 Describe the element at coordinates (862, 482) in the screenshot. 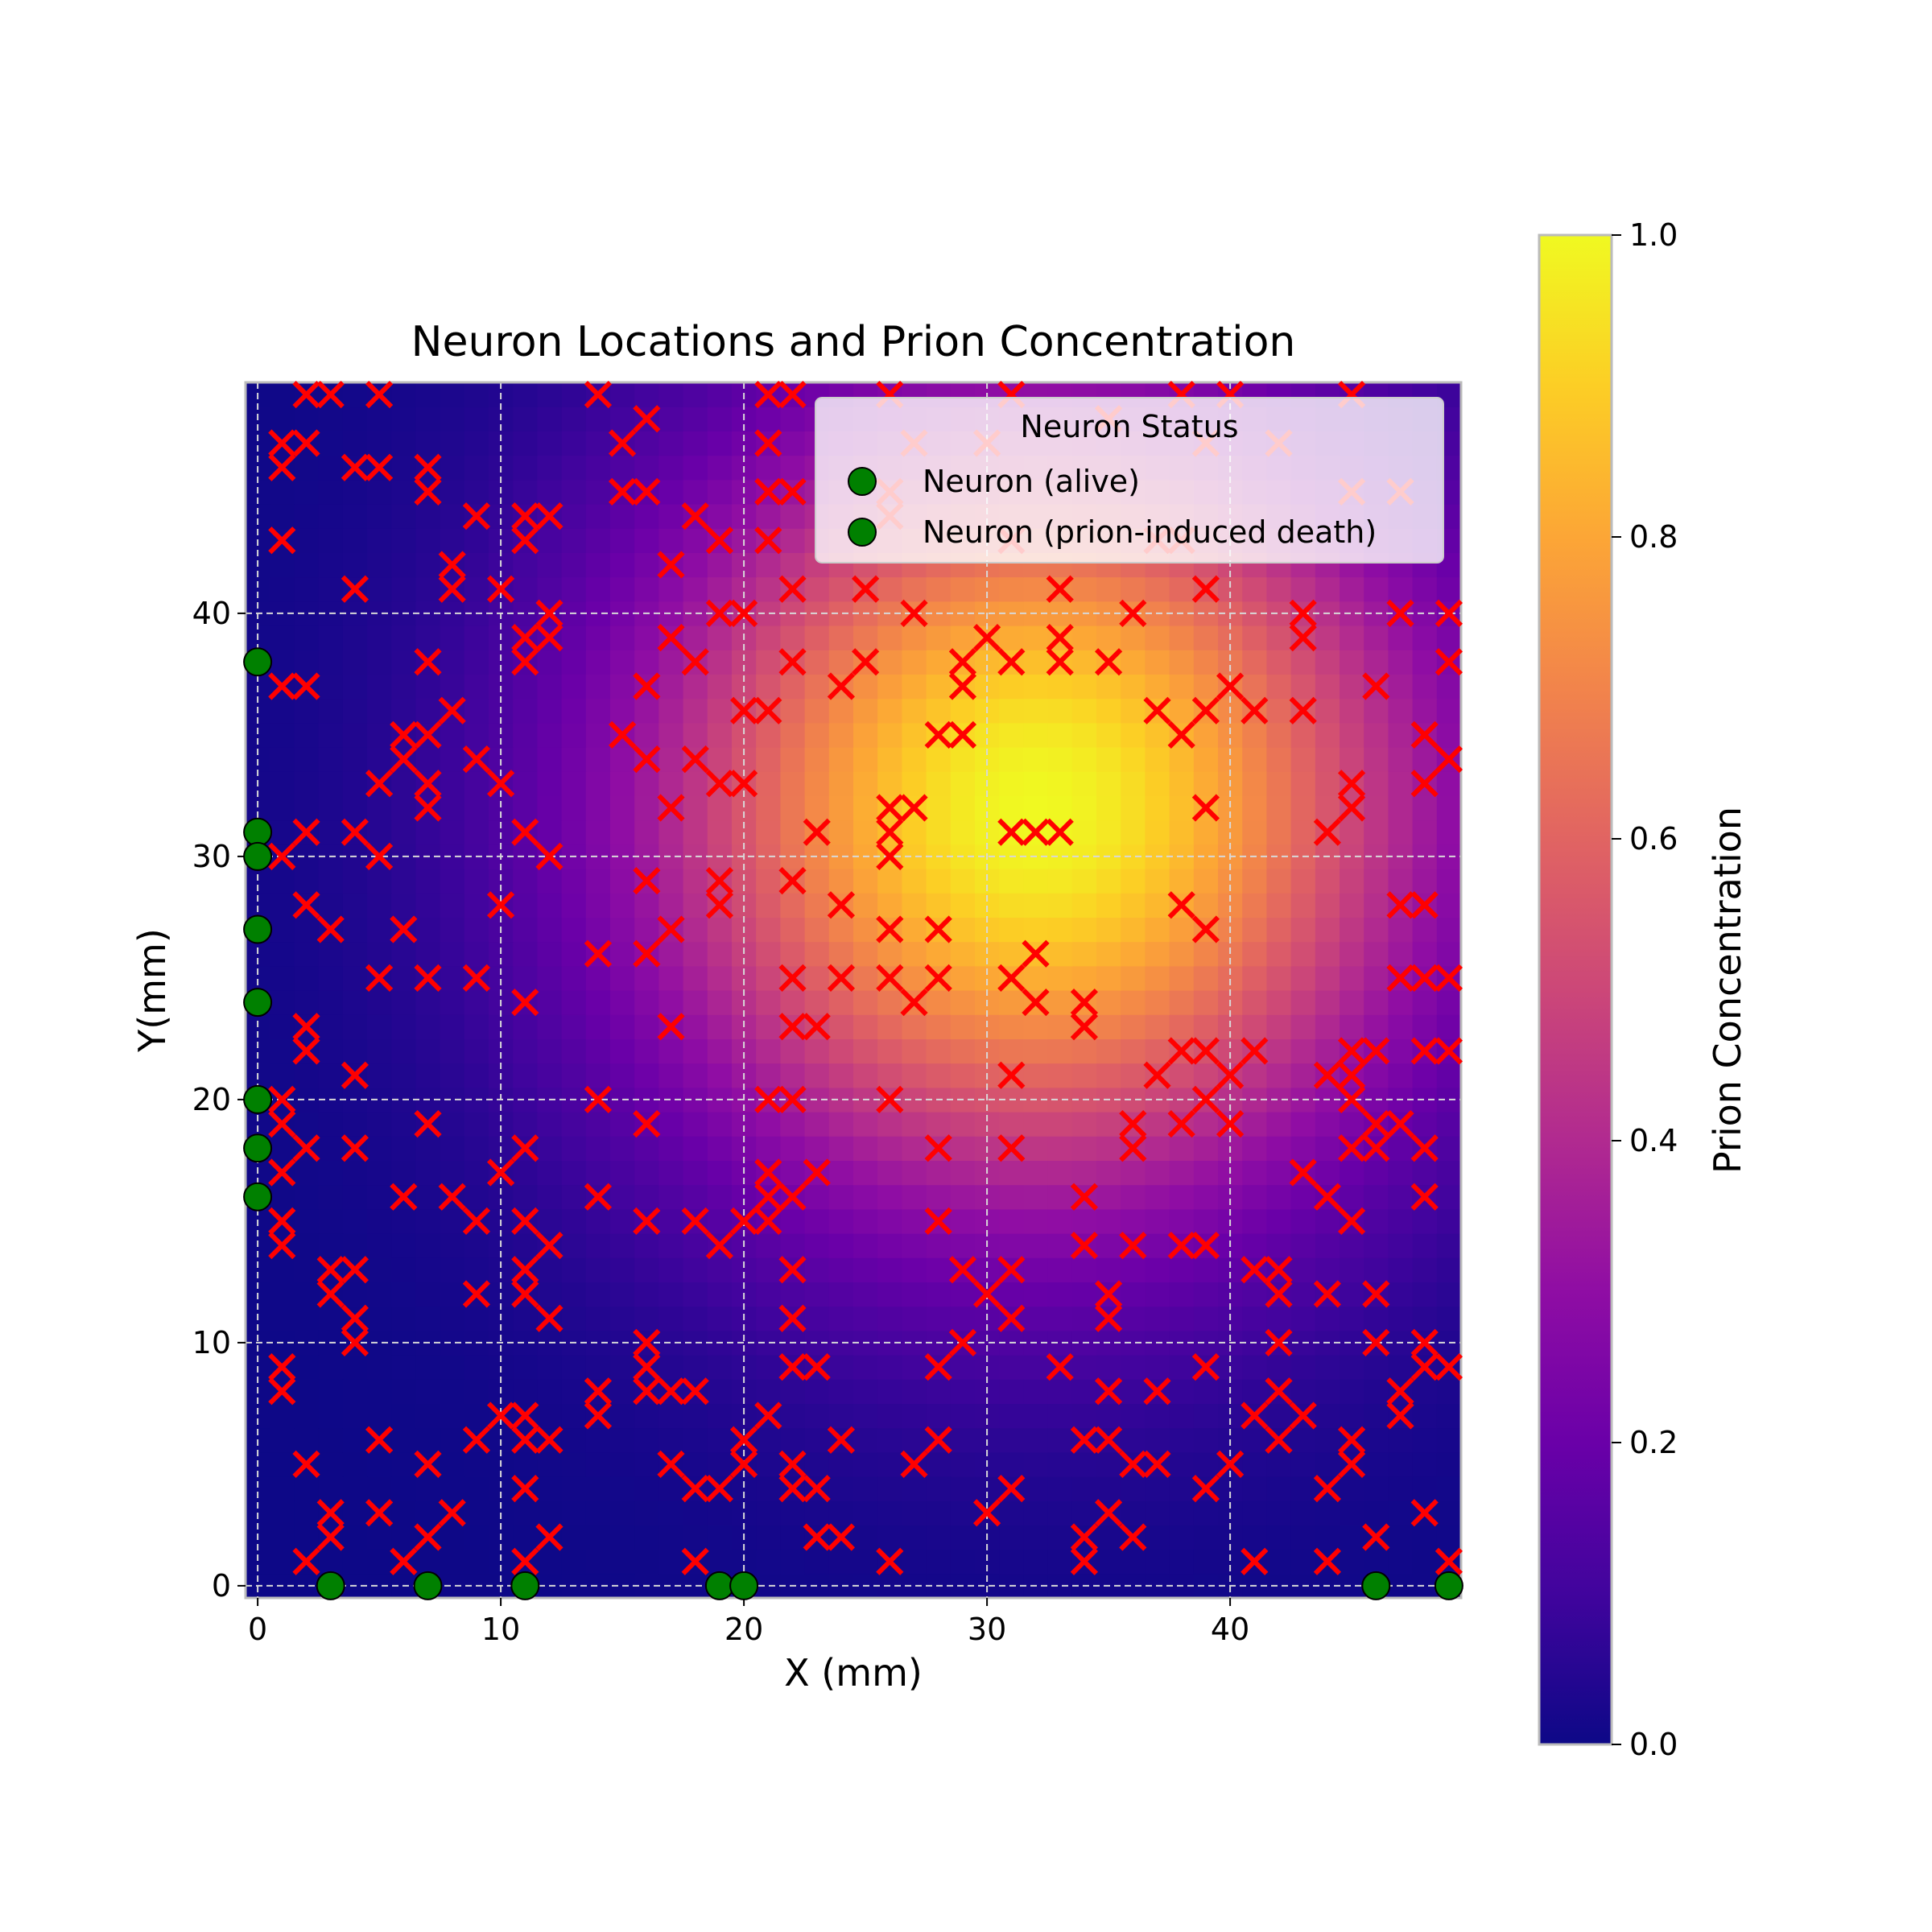

I see `legend-alive-marker` at that location.